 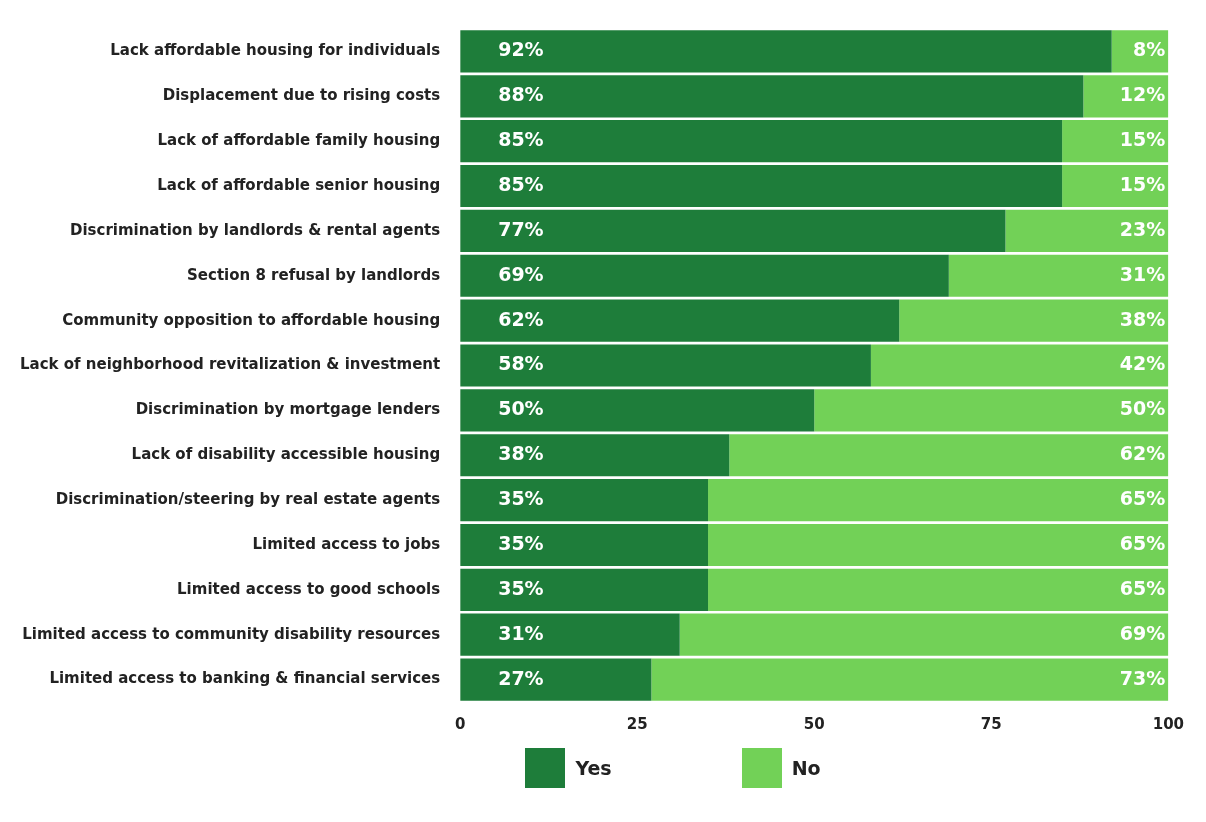 I want to click on data-label: 23%, so click(x=1142, y=228).